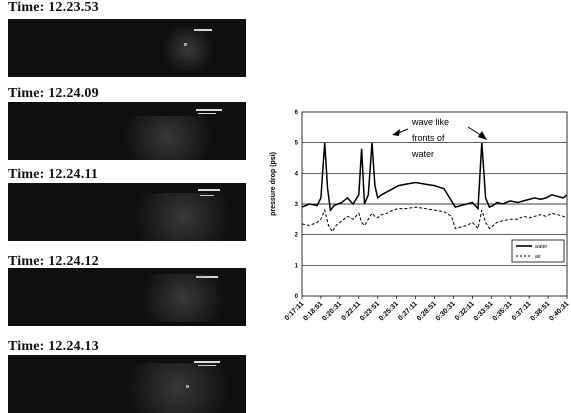  What do you see at coordinates (351, 311) in the screenshot?
I see `x-tick-label: 0:22:11` at bounding box center [351, 311].